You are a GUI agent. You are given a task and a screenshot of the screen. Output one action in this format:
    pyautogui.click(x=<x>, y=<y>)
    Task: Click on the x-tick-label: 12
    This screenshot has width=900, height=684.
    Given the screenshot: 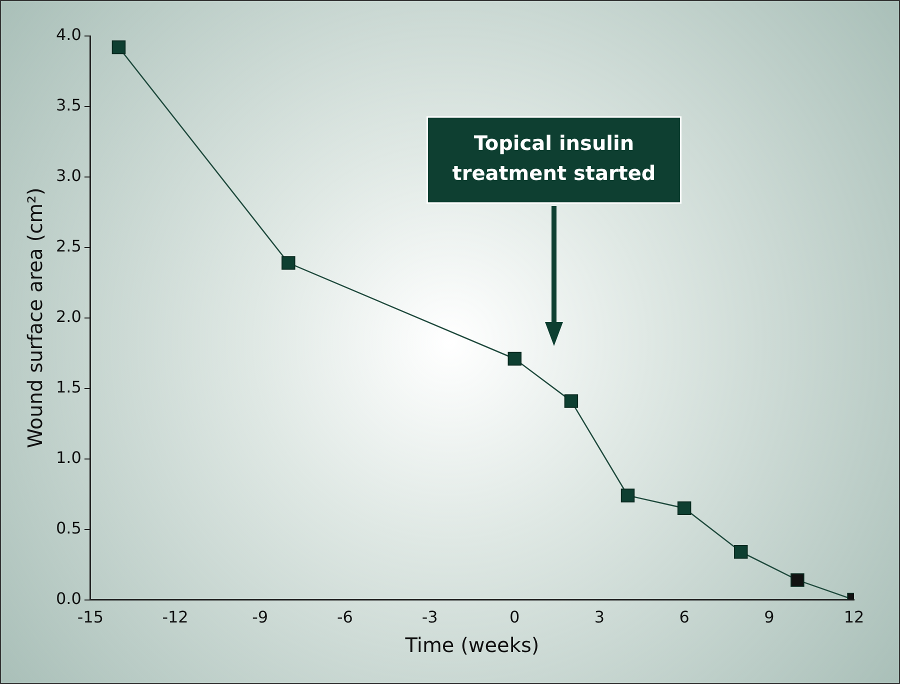 What is the action you would take?
    pyautogui.click(x=854, y=617)
    